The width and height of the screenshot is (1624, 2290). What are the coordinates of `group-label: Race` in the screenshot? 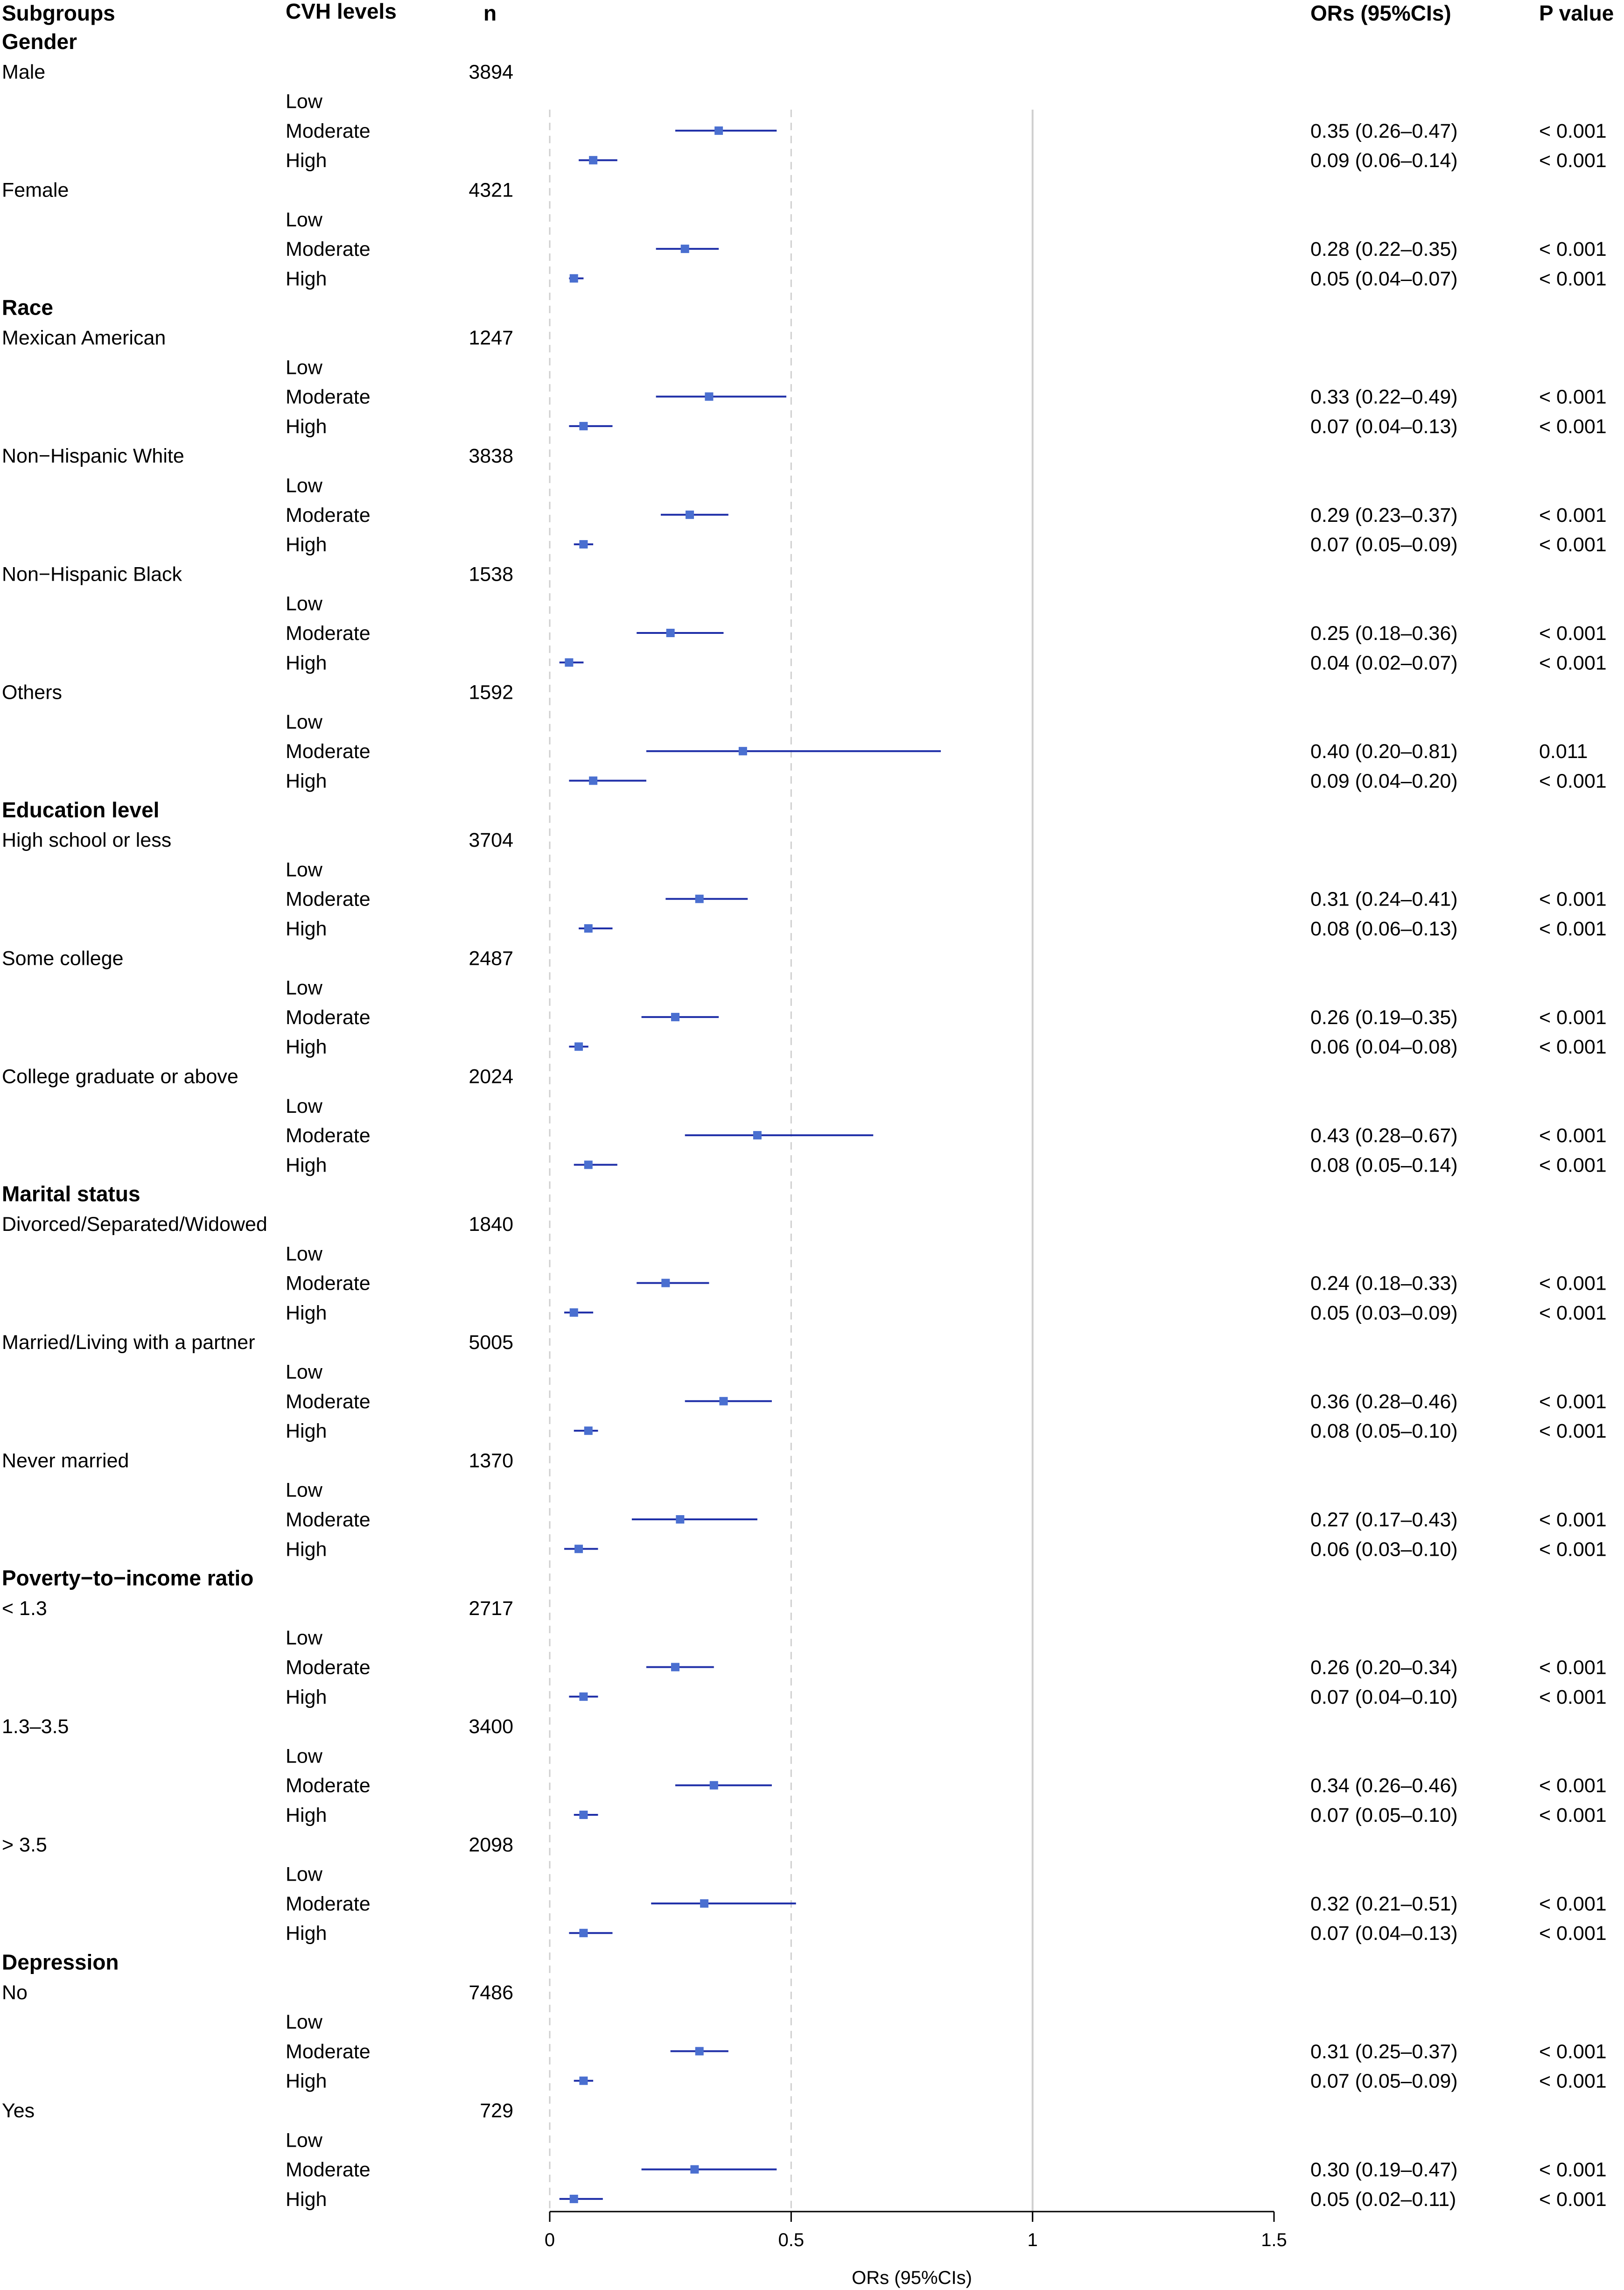 It's located at (27, 307).